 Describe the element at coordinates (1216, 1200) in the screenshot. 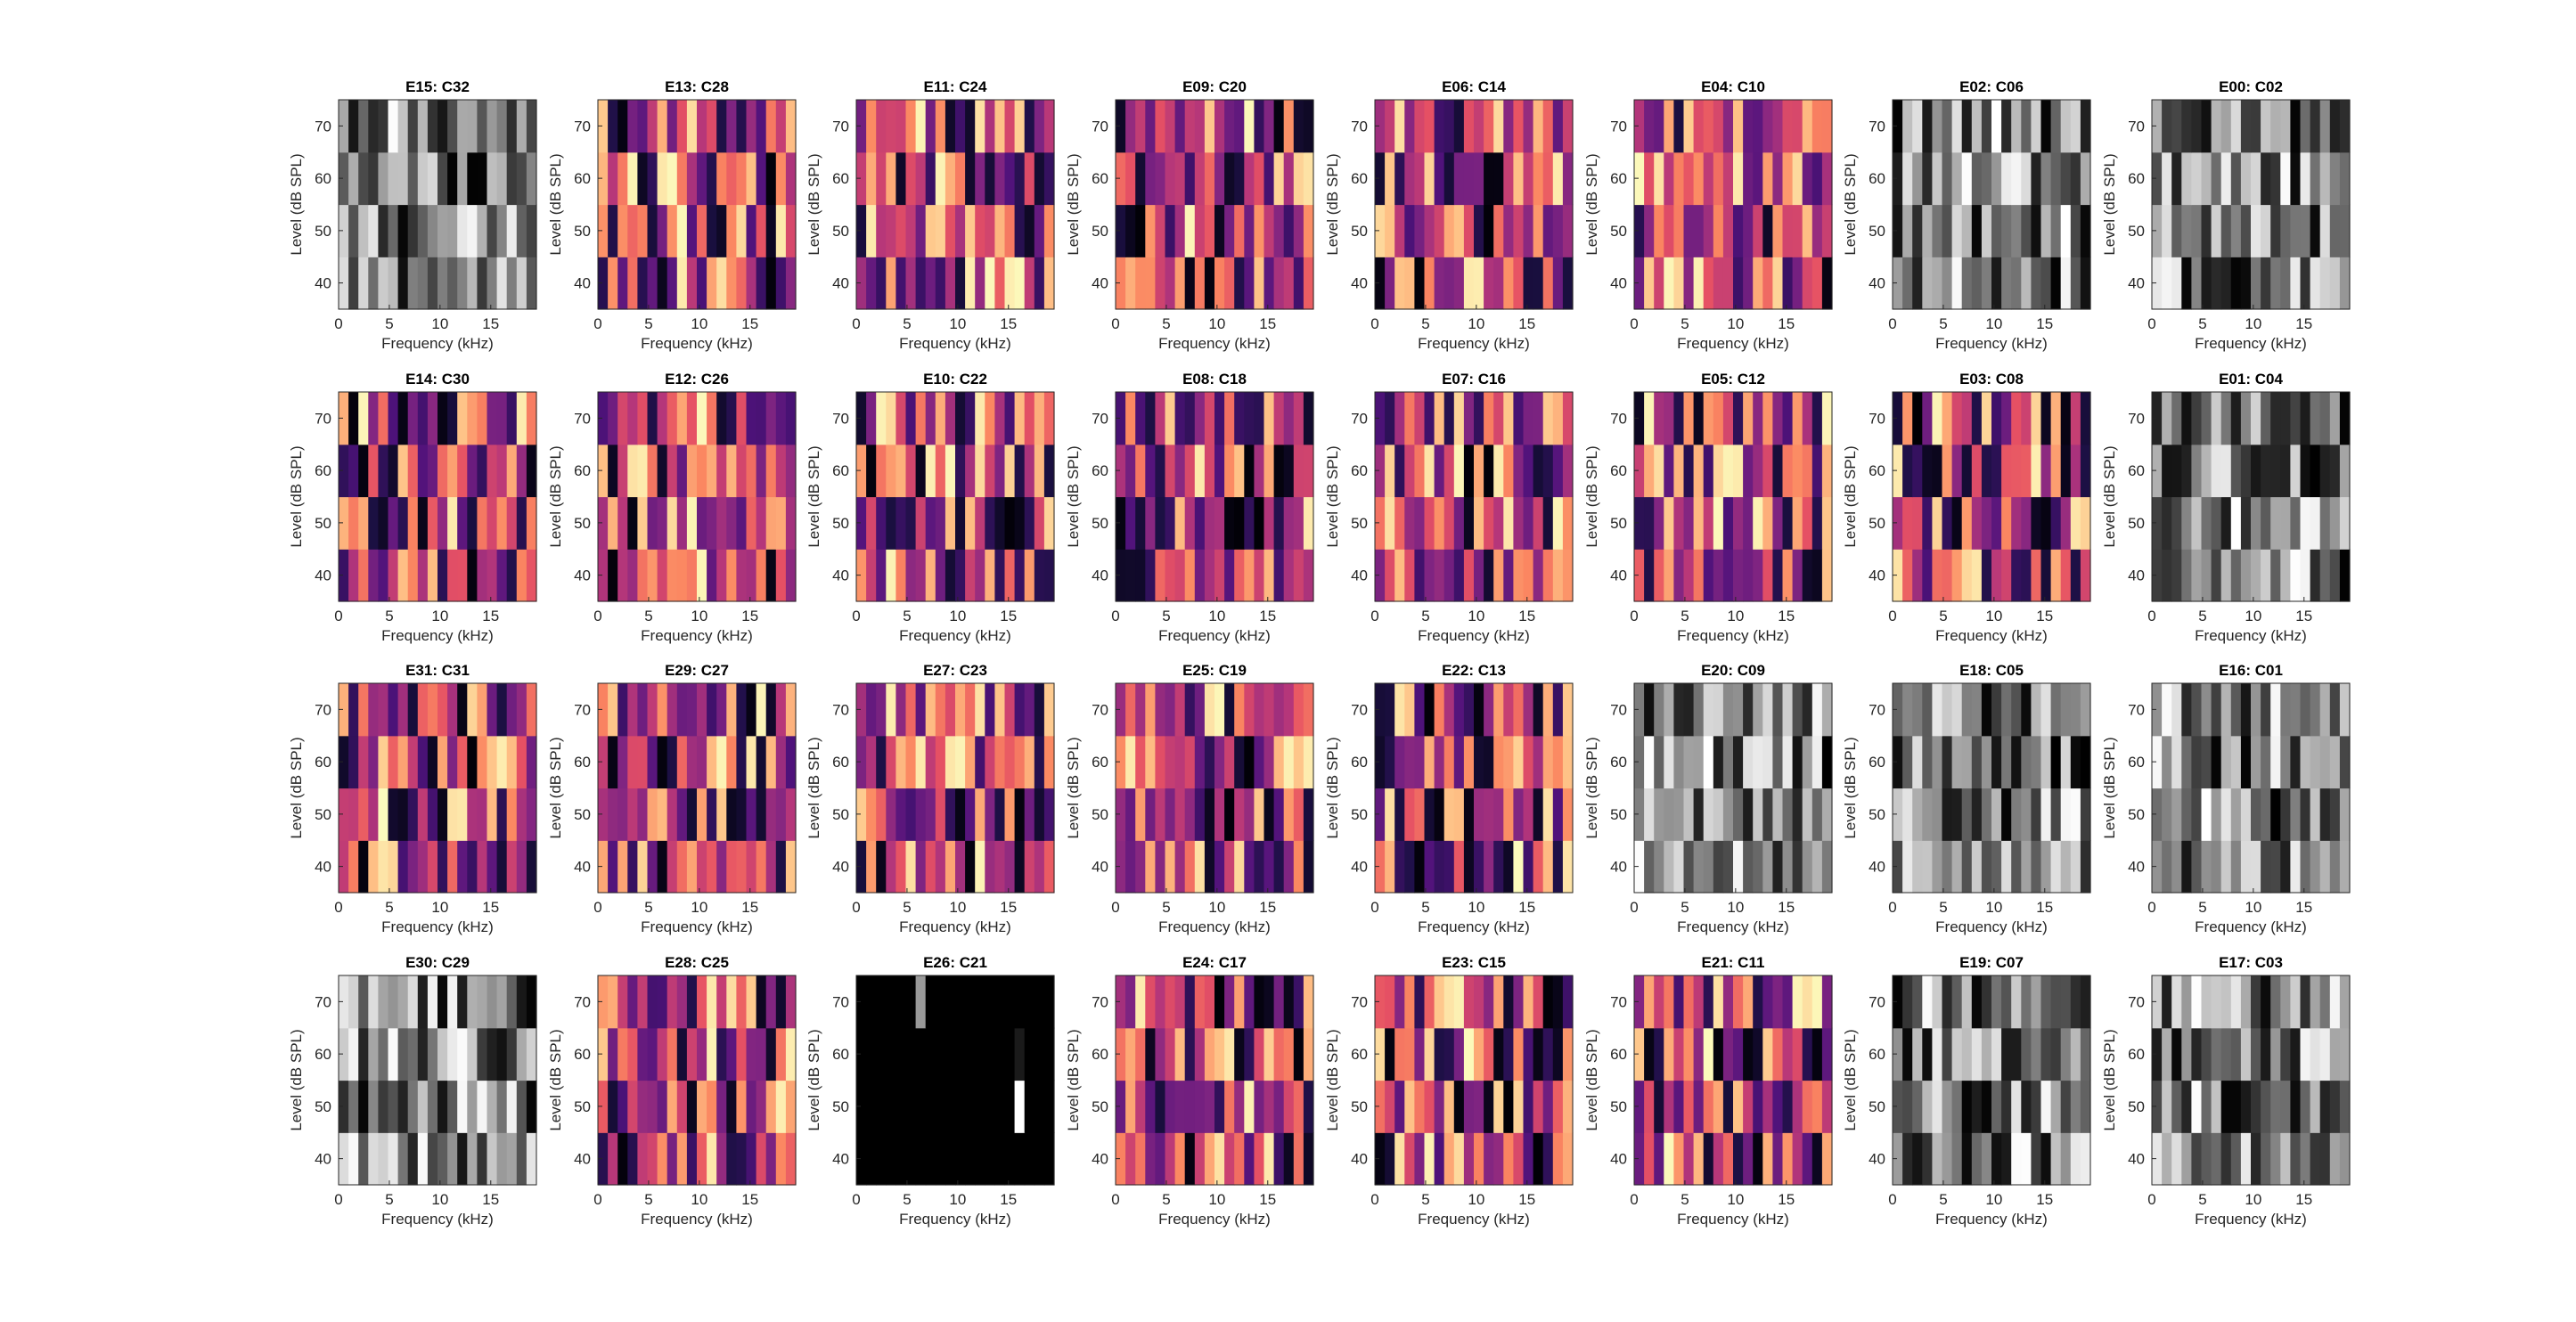

I see `x-tick-label: 10` at that location.